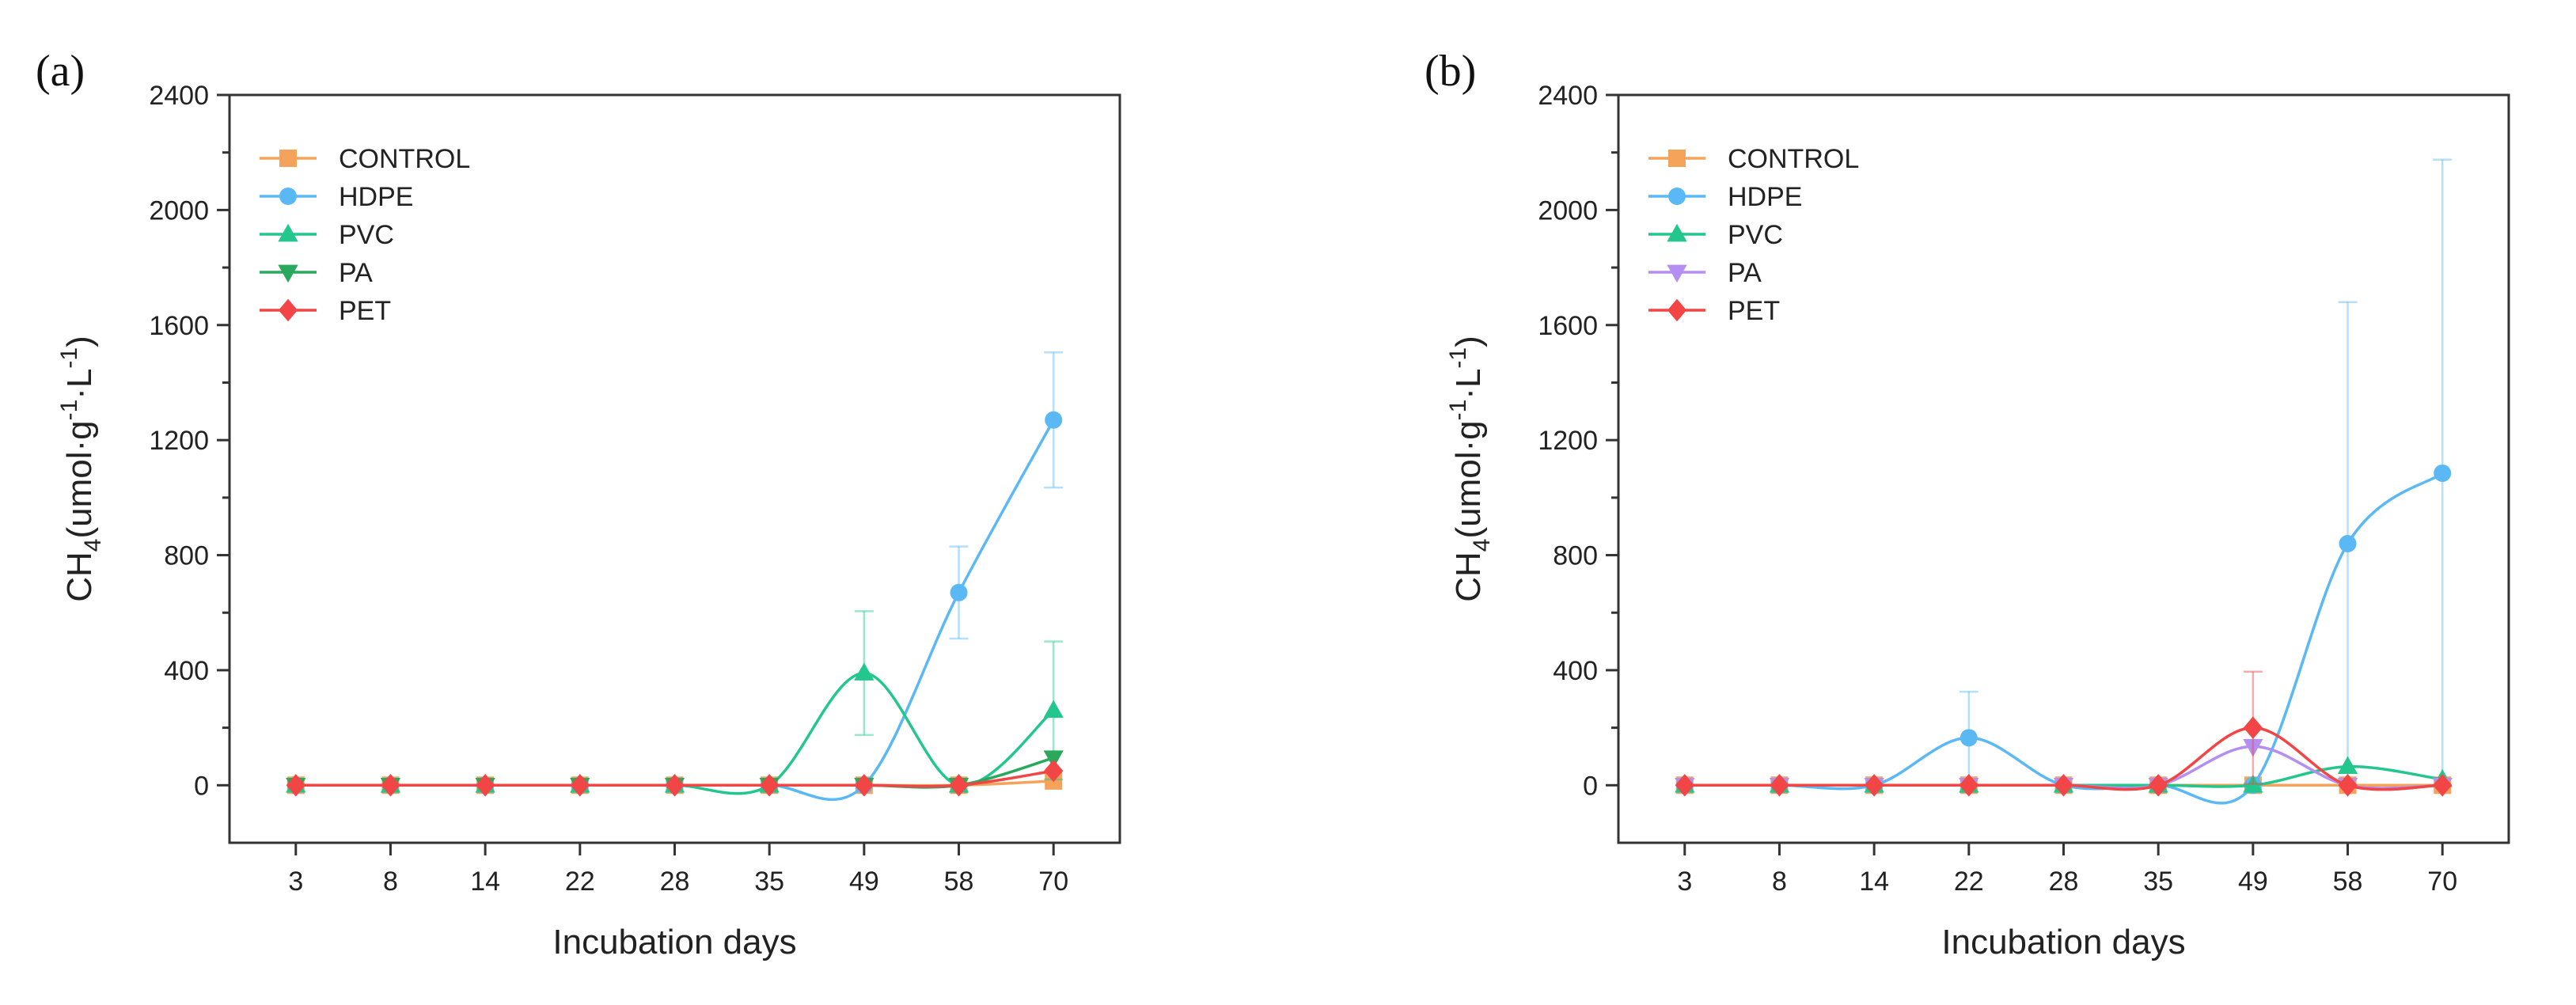 Image resolution: width=2576 pixels, height=1005 pixels. I want to click on plot-area, so click(675, 576).